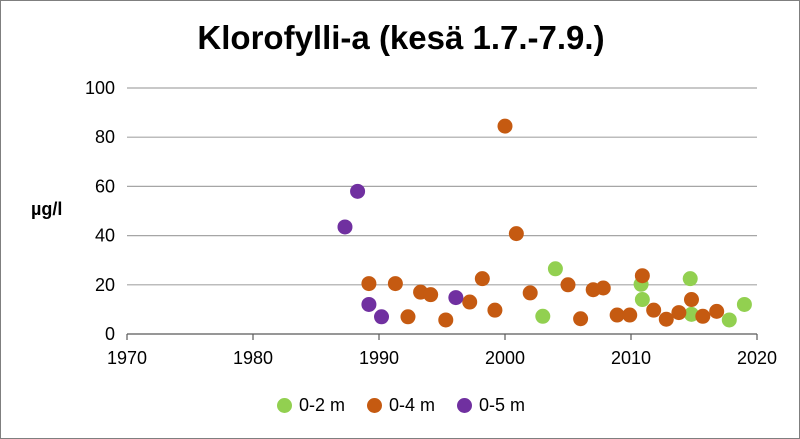 The height and width of the screenshot is (439, 800). I want to click on y-tick-label: 80, so click(105, 137).